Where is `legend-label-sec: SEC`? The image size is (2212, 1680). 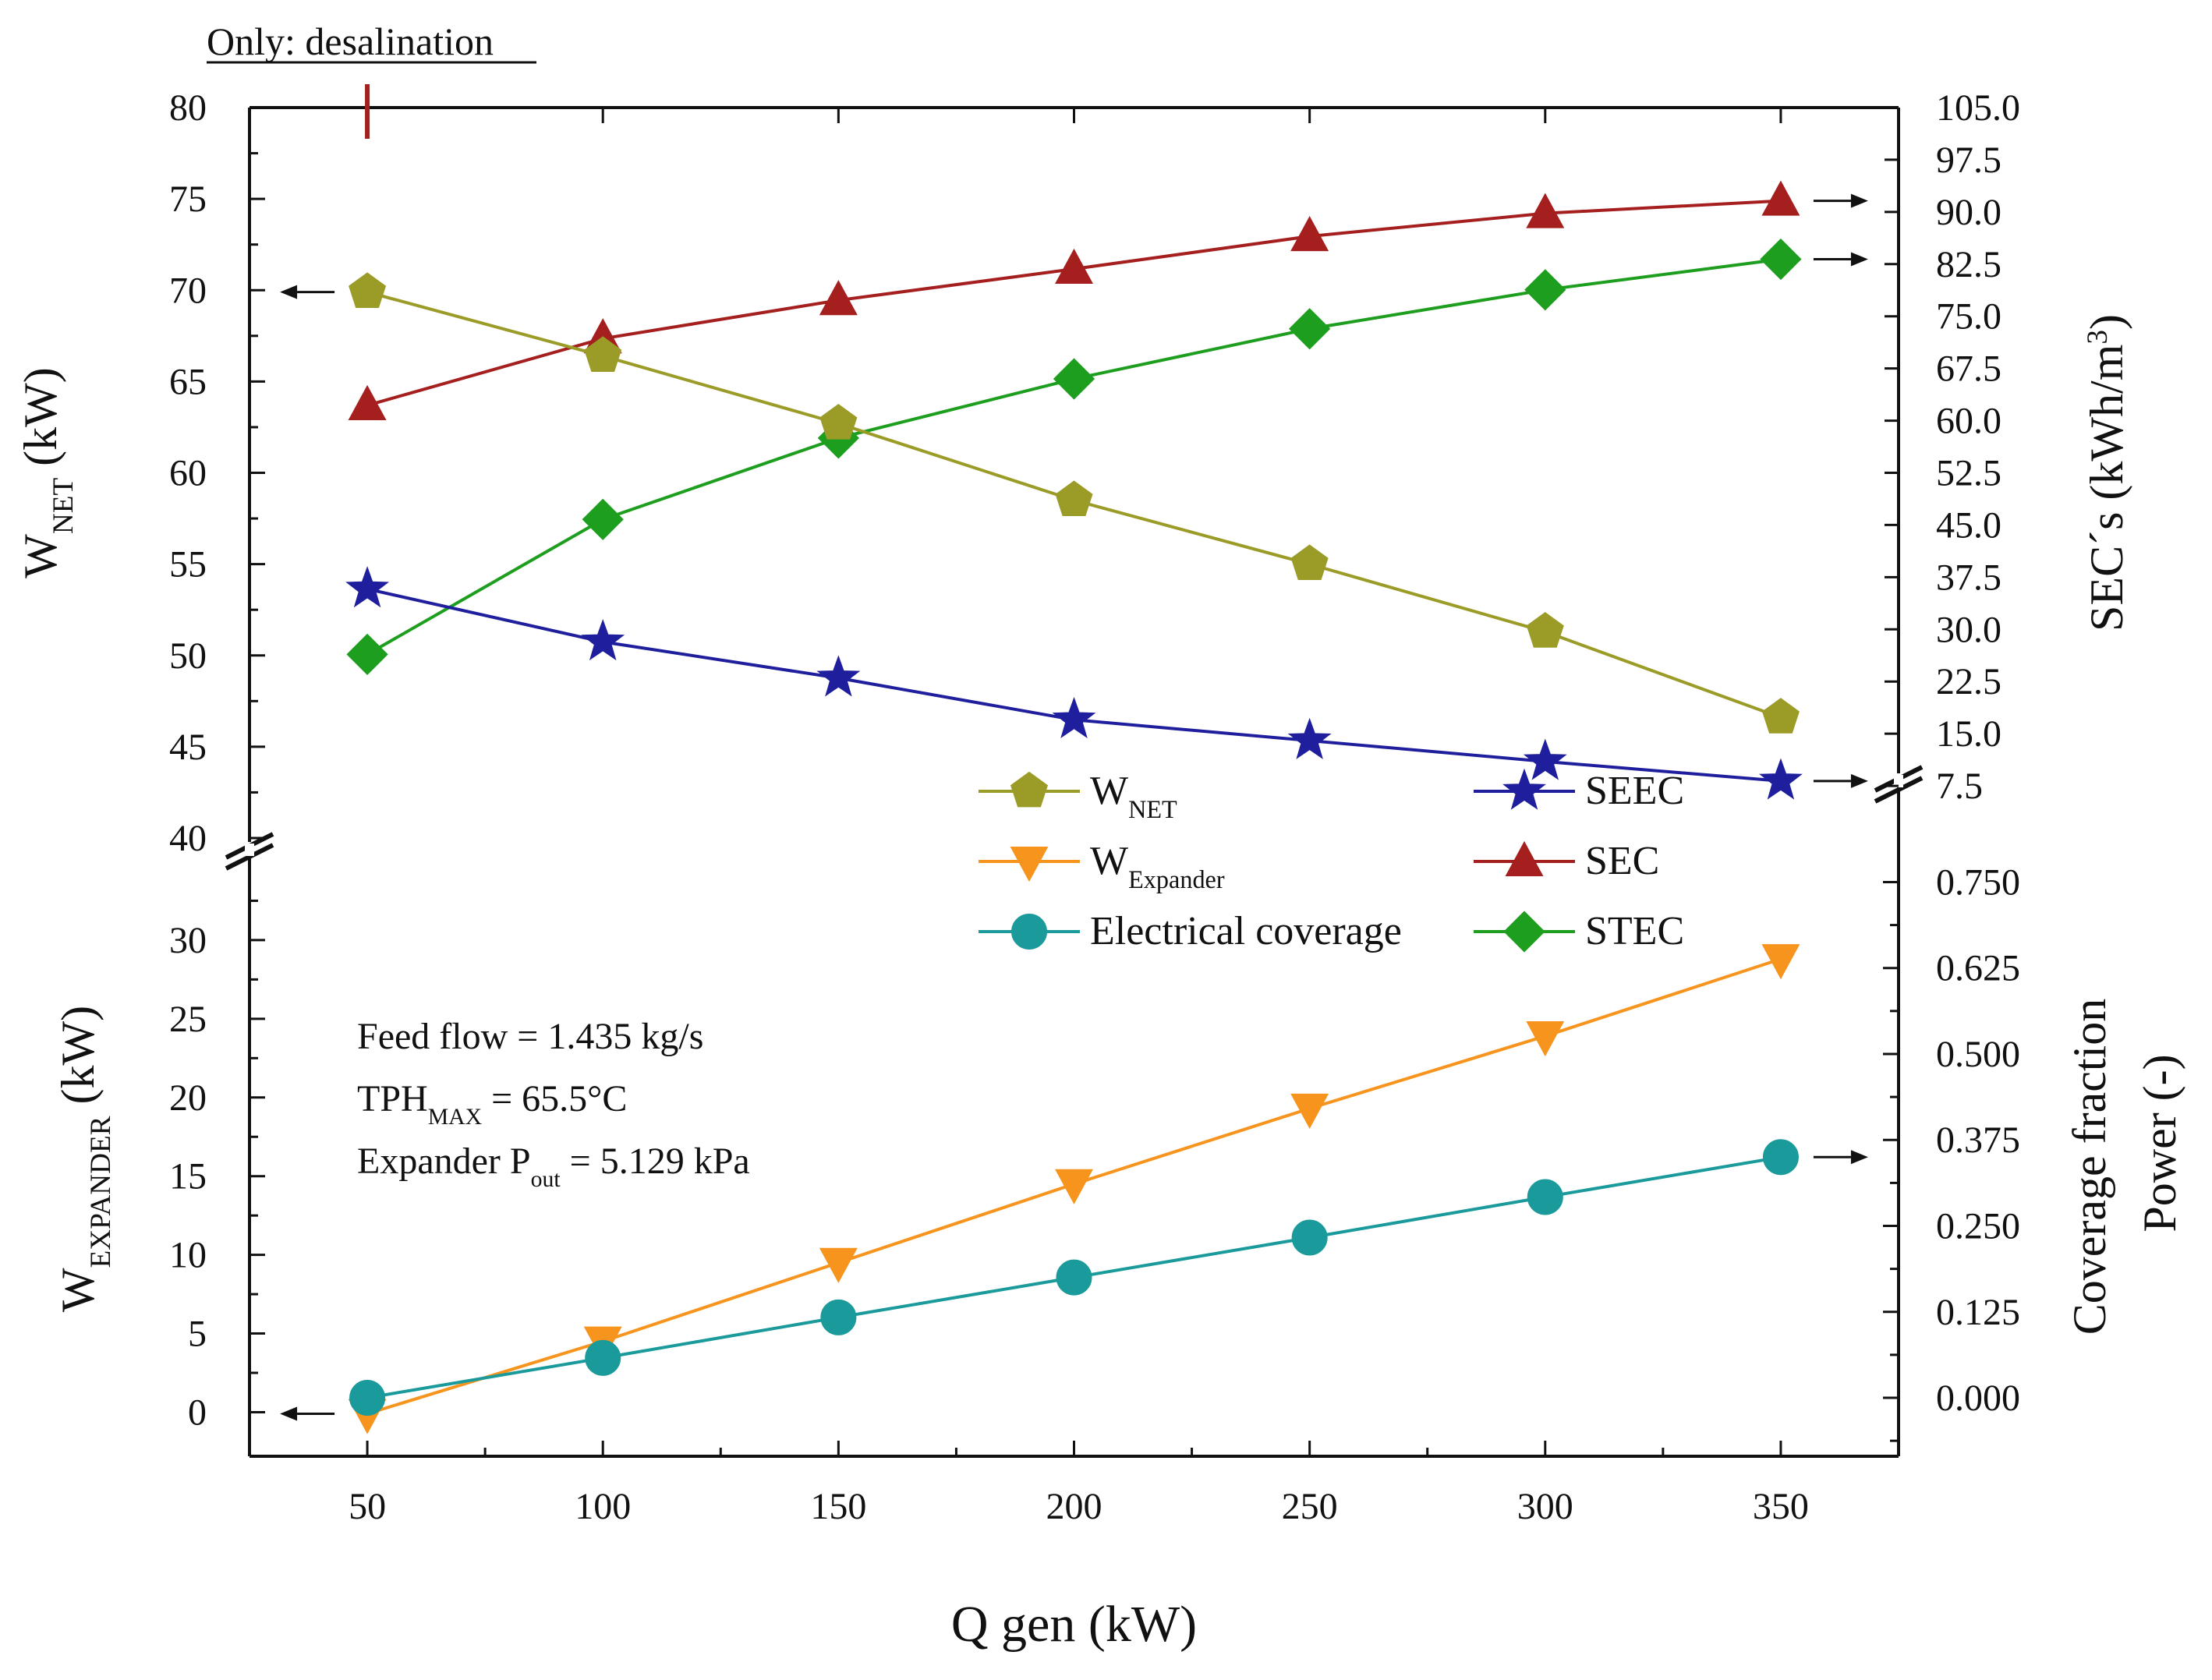 legend-label-sec: SEC is located at coordinates (1622, 861).